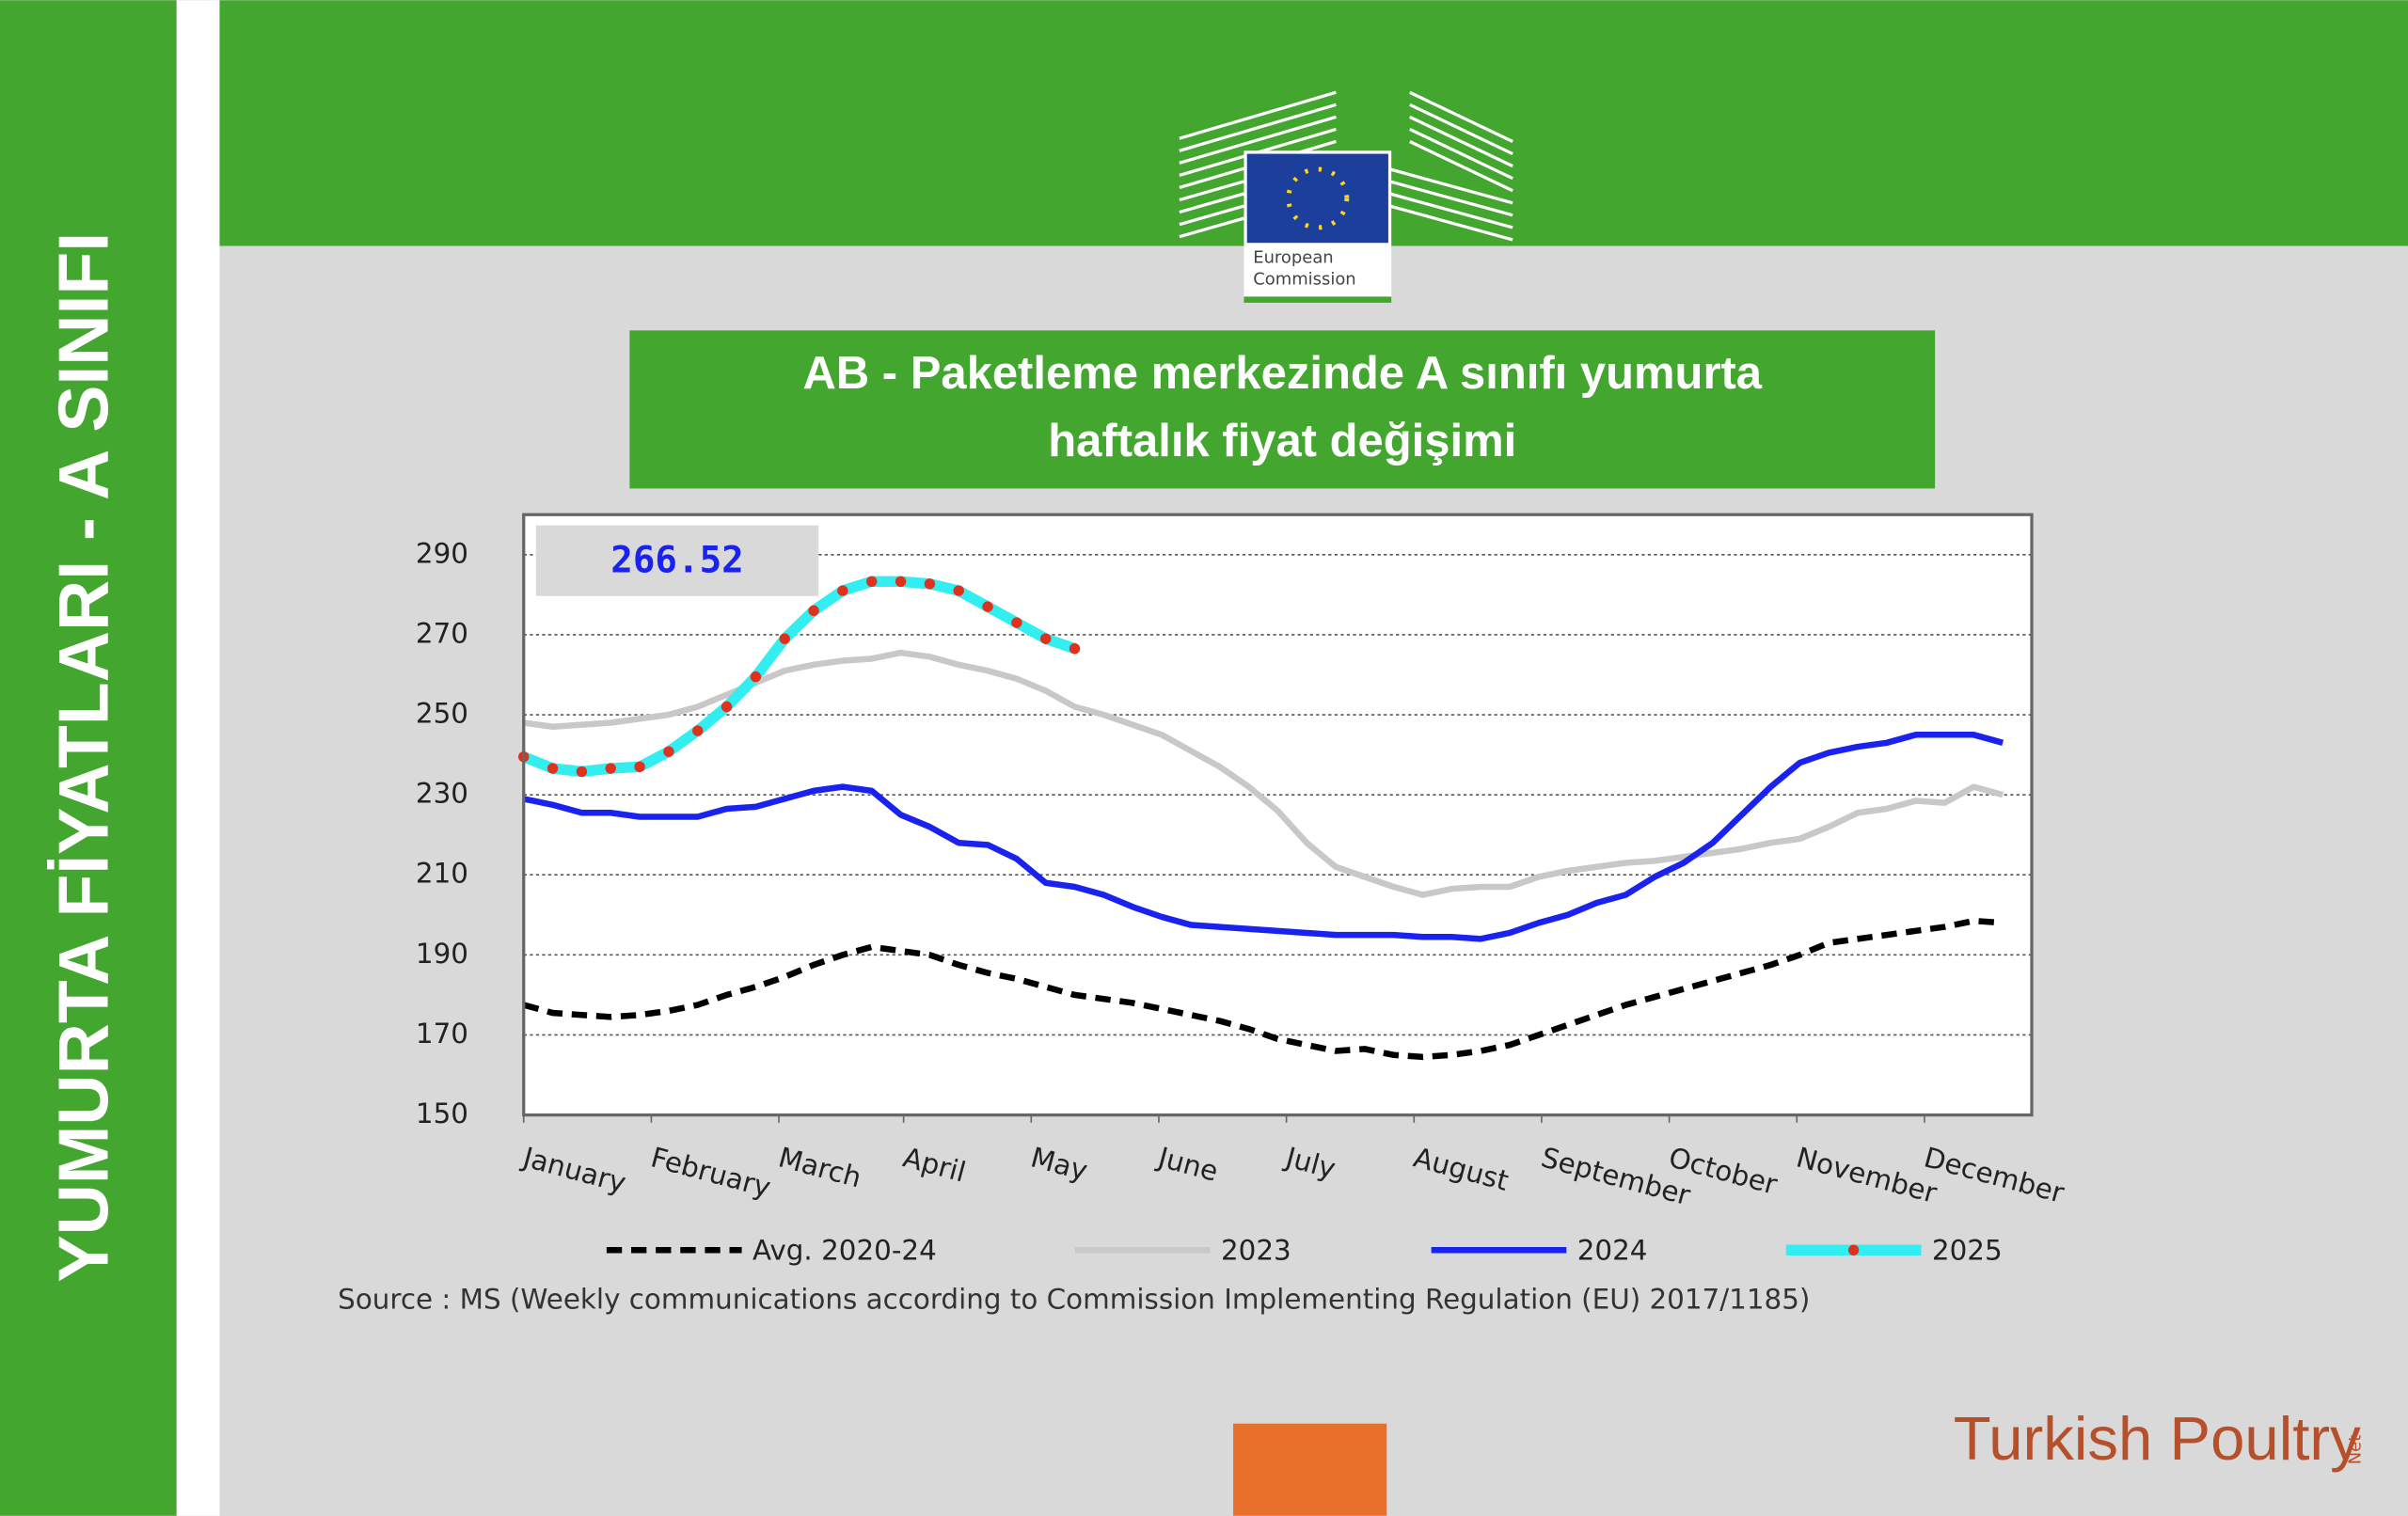 This screenshot has height=1516, width=2408. Describe the element at coordinates (1854, 1249) in the screenshot. I see `legend-marker` at that location.